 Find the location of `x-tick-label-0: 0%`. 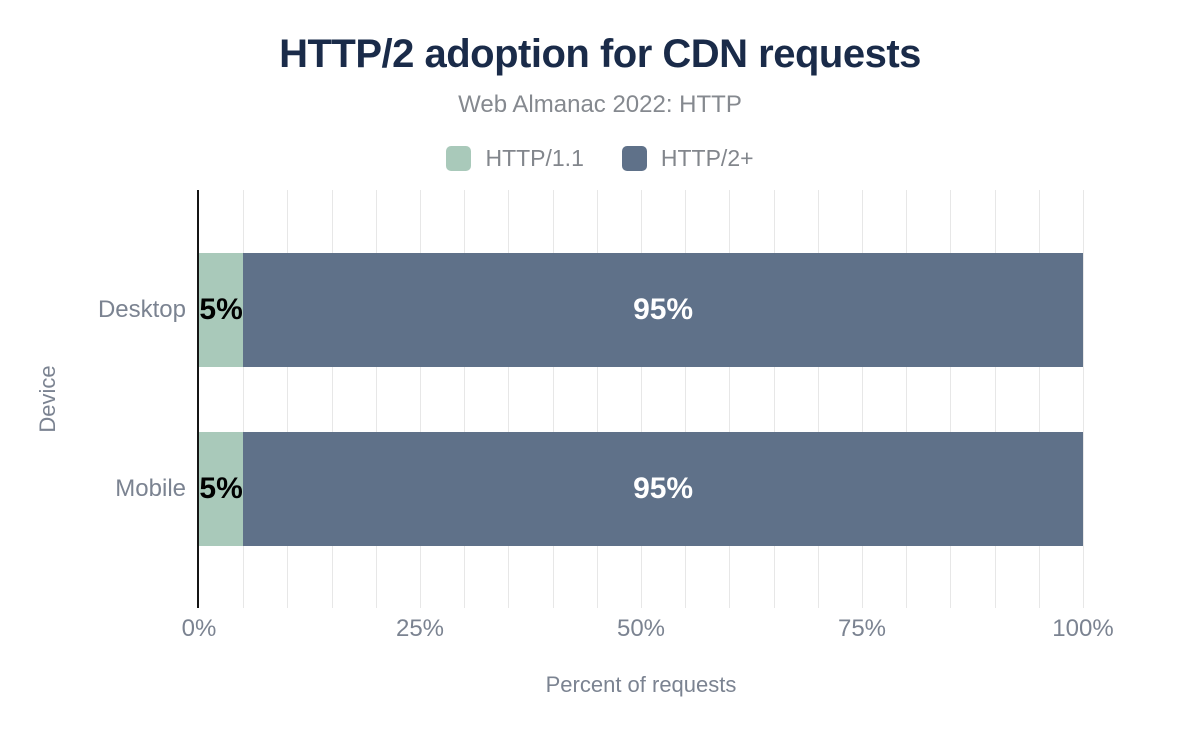

x-tick-label-0: 0% is located at coordinates (199, 628).